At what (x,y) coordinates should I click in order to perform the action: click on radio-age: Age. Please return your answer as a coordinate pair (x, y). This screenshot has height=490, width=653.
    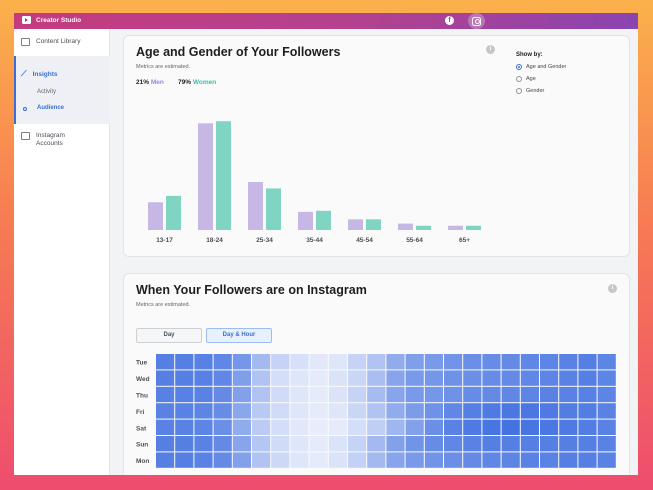
    Looking at the image, I should click on (541, 79).